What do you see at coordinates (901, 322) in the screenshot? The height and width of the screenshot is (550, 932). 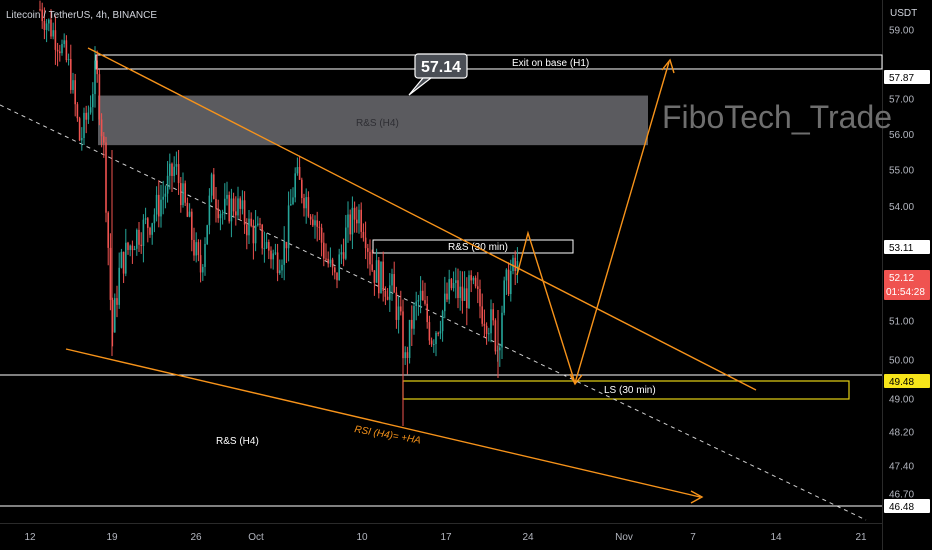 I see `price-tick: 51.00` at bounding box center [901, 322].